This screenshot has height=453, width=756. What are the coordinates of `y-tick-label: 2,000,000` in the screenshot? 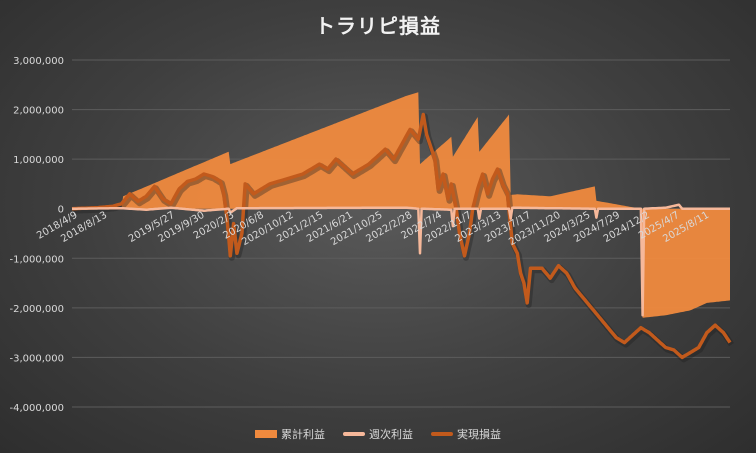 It's located at (38, 111).